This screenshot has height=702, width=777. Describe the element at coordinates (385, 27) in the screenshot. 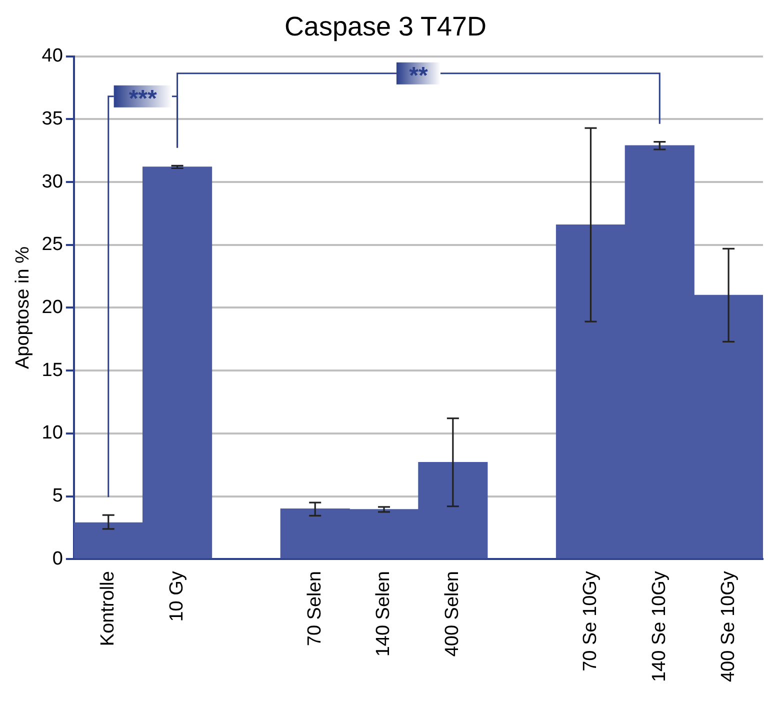

I see `chart-title: Caspase 3 T47D` at that location.